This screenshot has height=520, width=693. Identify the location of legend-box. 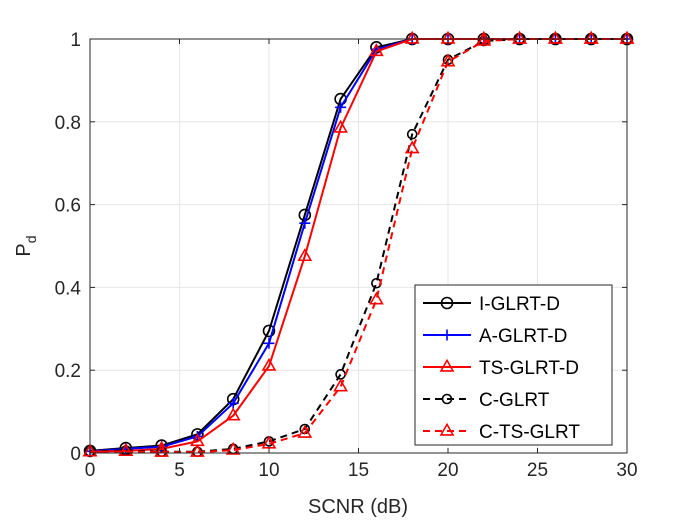
(513, 365).